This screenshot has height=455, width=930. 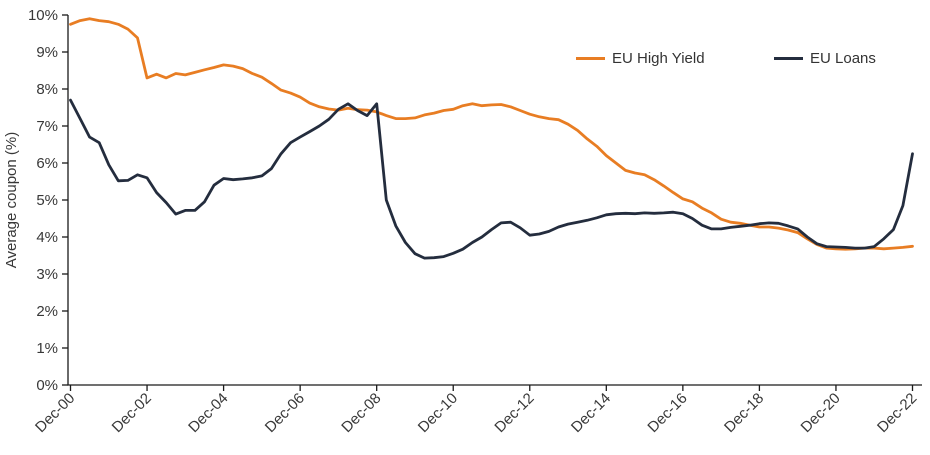 What do you see at coordinates (361, 413) in the screenshot?
I see `x-tick-label: Dec-08` at bounding box center [361, 413].